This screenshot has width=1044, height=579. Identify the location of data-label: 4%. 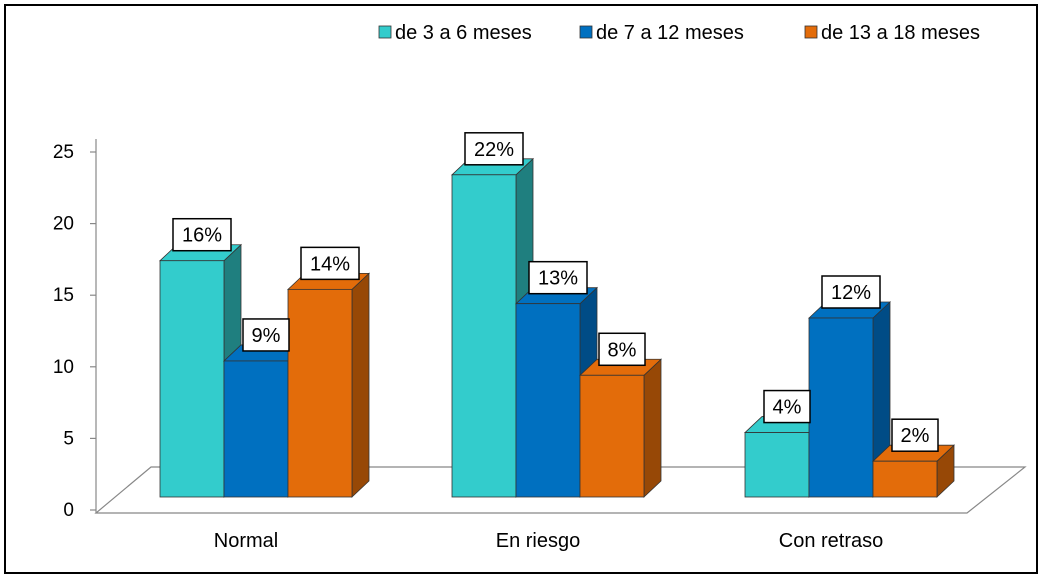
(787, 408).